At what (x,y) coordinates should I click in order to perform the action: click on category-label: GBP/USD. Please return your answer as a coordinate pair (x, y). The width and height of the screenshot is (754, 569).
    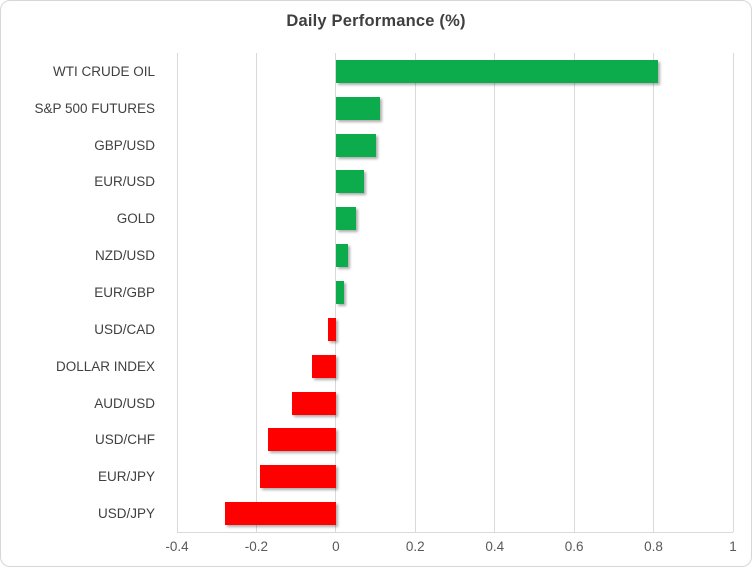
    Looking at the image, I should click on (124, 145).